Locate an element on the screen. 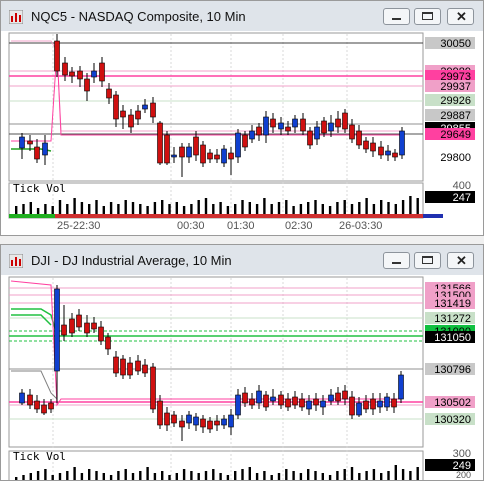 This screenshot has width=484, height=481. window-title: DJI - DJ Industrial Average, 10 Min is located at coordinates (131, 260).